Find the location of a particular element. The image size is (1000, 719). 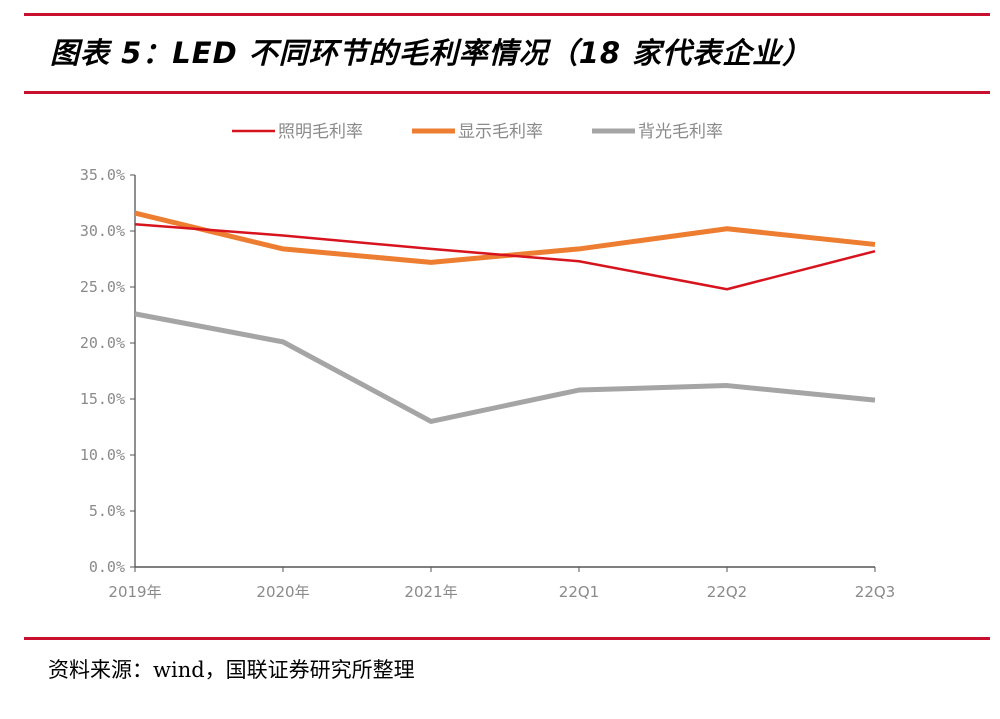

legend: 照明毛利率 显示毛利率 背光毛利率 is located at coordinates (477, 132).